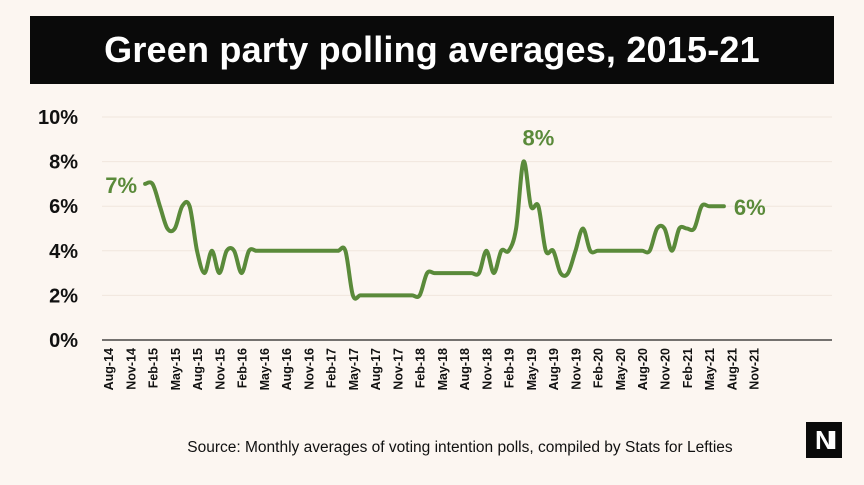 The width and height of the screenshot is (864, 485). I want to click on x-tick-label: Nov-17, so click(398, 369).